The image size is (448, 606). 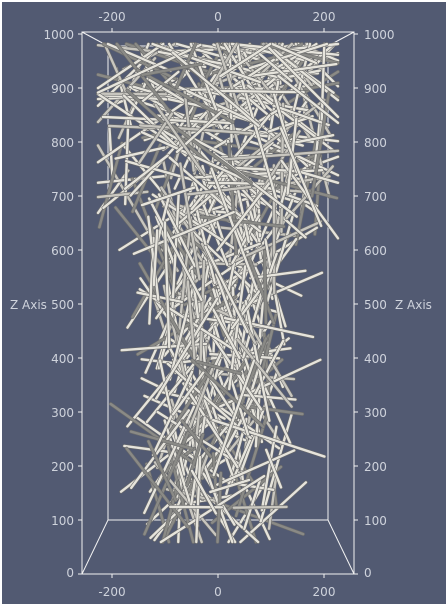 I want to click on x-axis-bottom: -200 0 200, so click(x=216, y=592).